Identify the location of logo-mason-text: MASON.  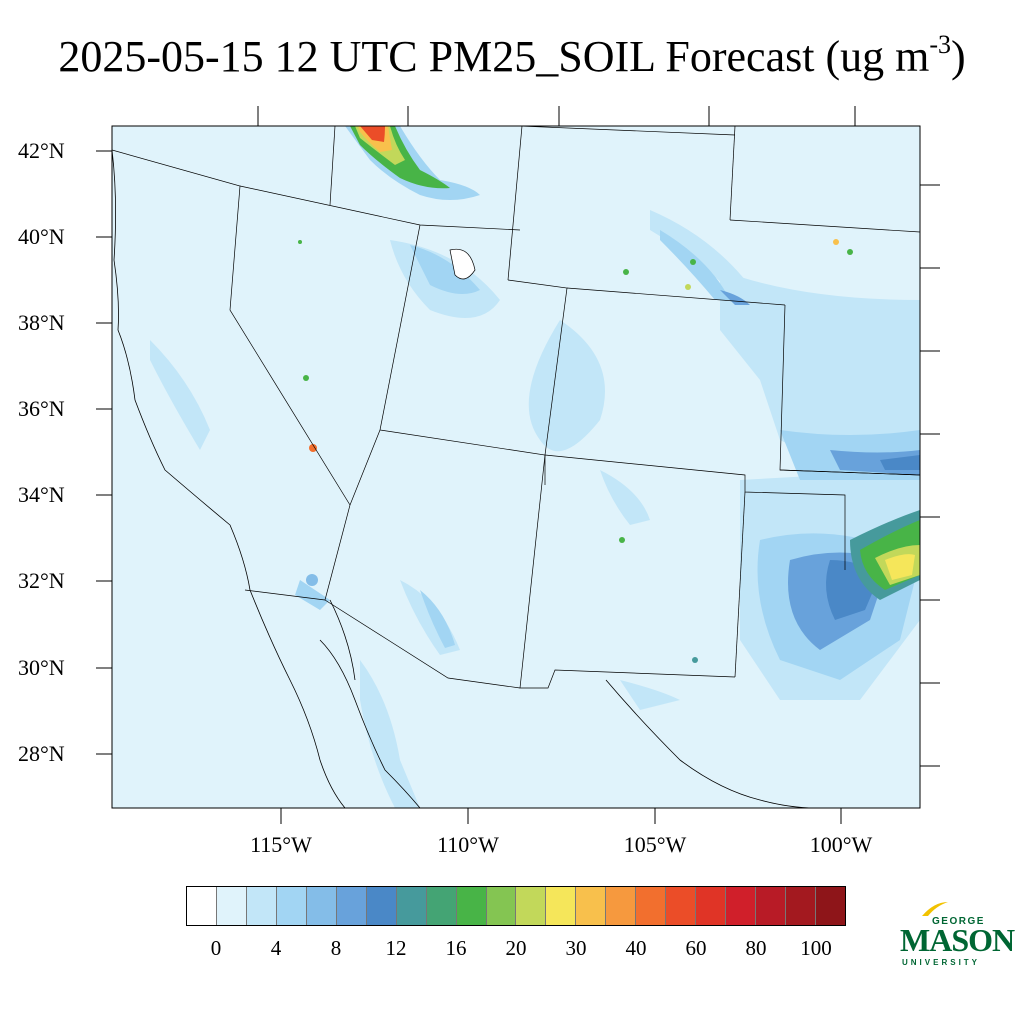
(957, 940).